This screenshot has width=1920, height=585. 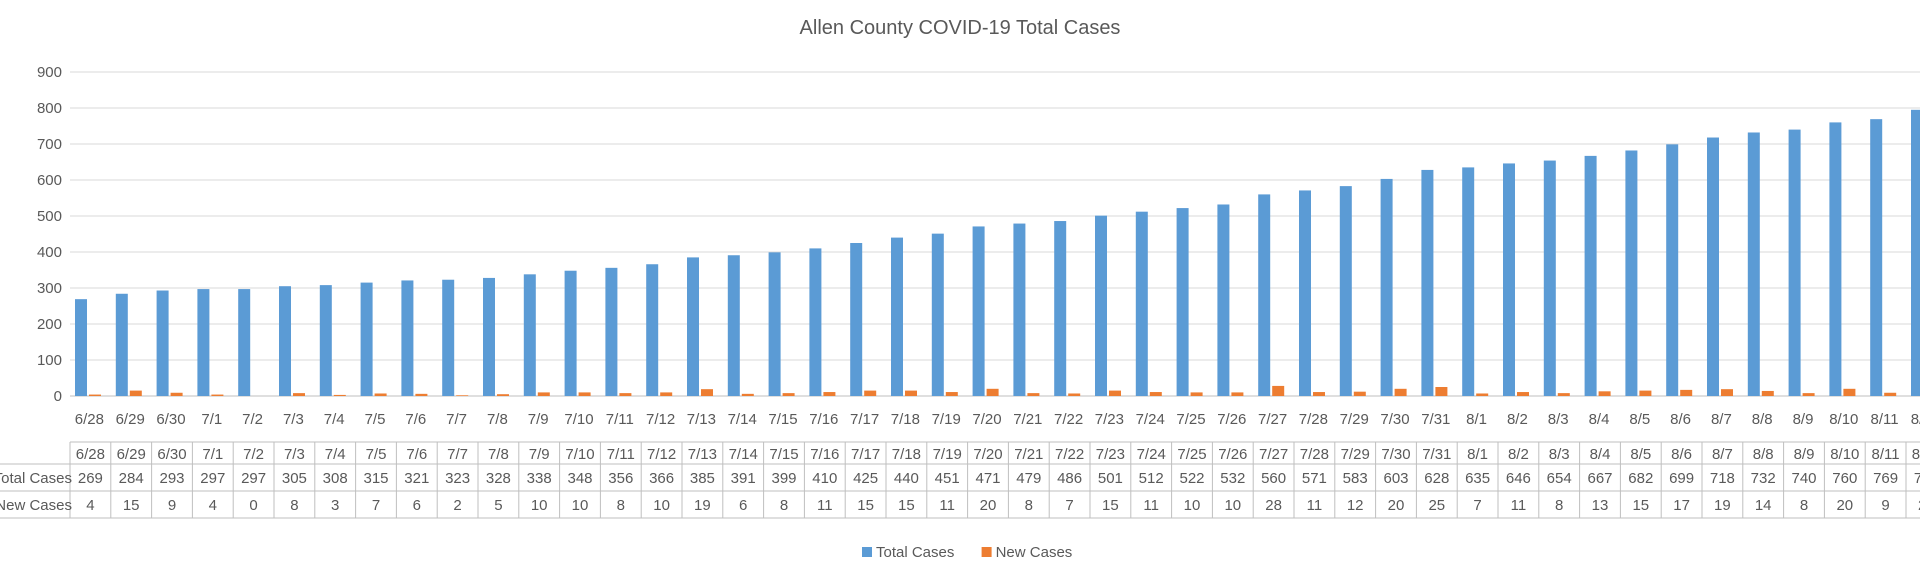 I want to click on table-header-cell: 8/5, so click(x=1640, y=454).